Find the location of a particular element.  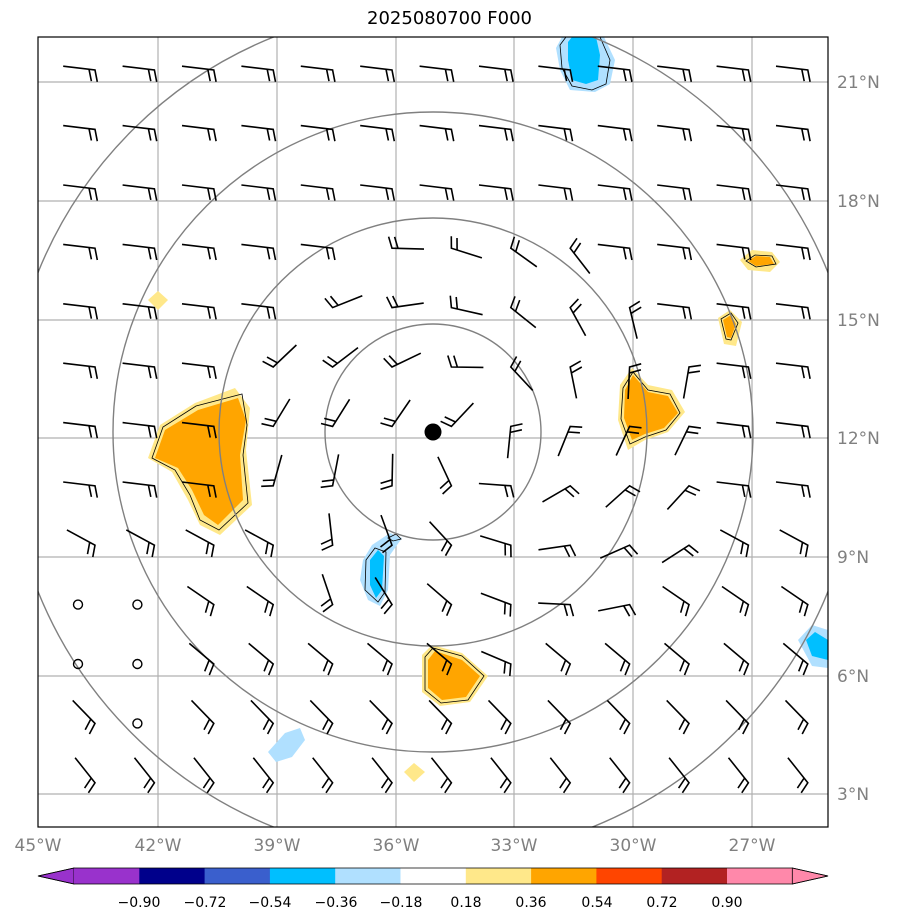

colorbar-extend-low is located at coordinates (56, 876).